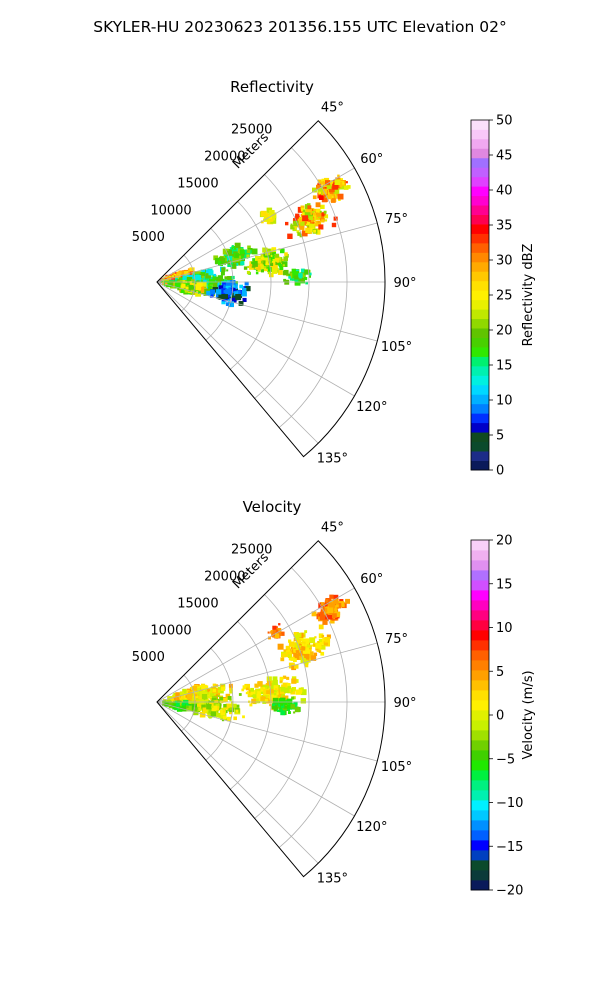 This screenshot has height=1000, width=600. What do you see at coordinates (504, 226) in the screenshot?
I see `colorbar-tick-label: 35` at bounding box center [504, 226].